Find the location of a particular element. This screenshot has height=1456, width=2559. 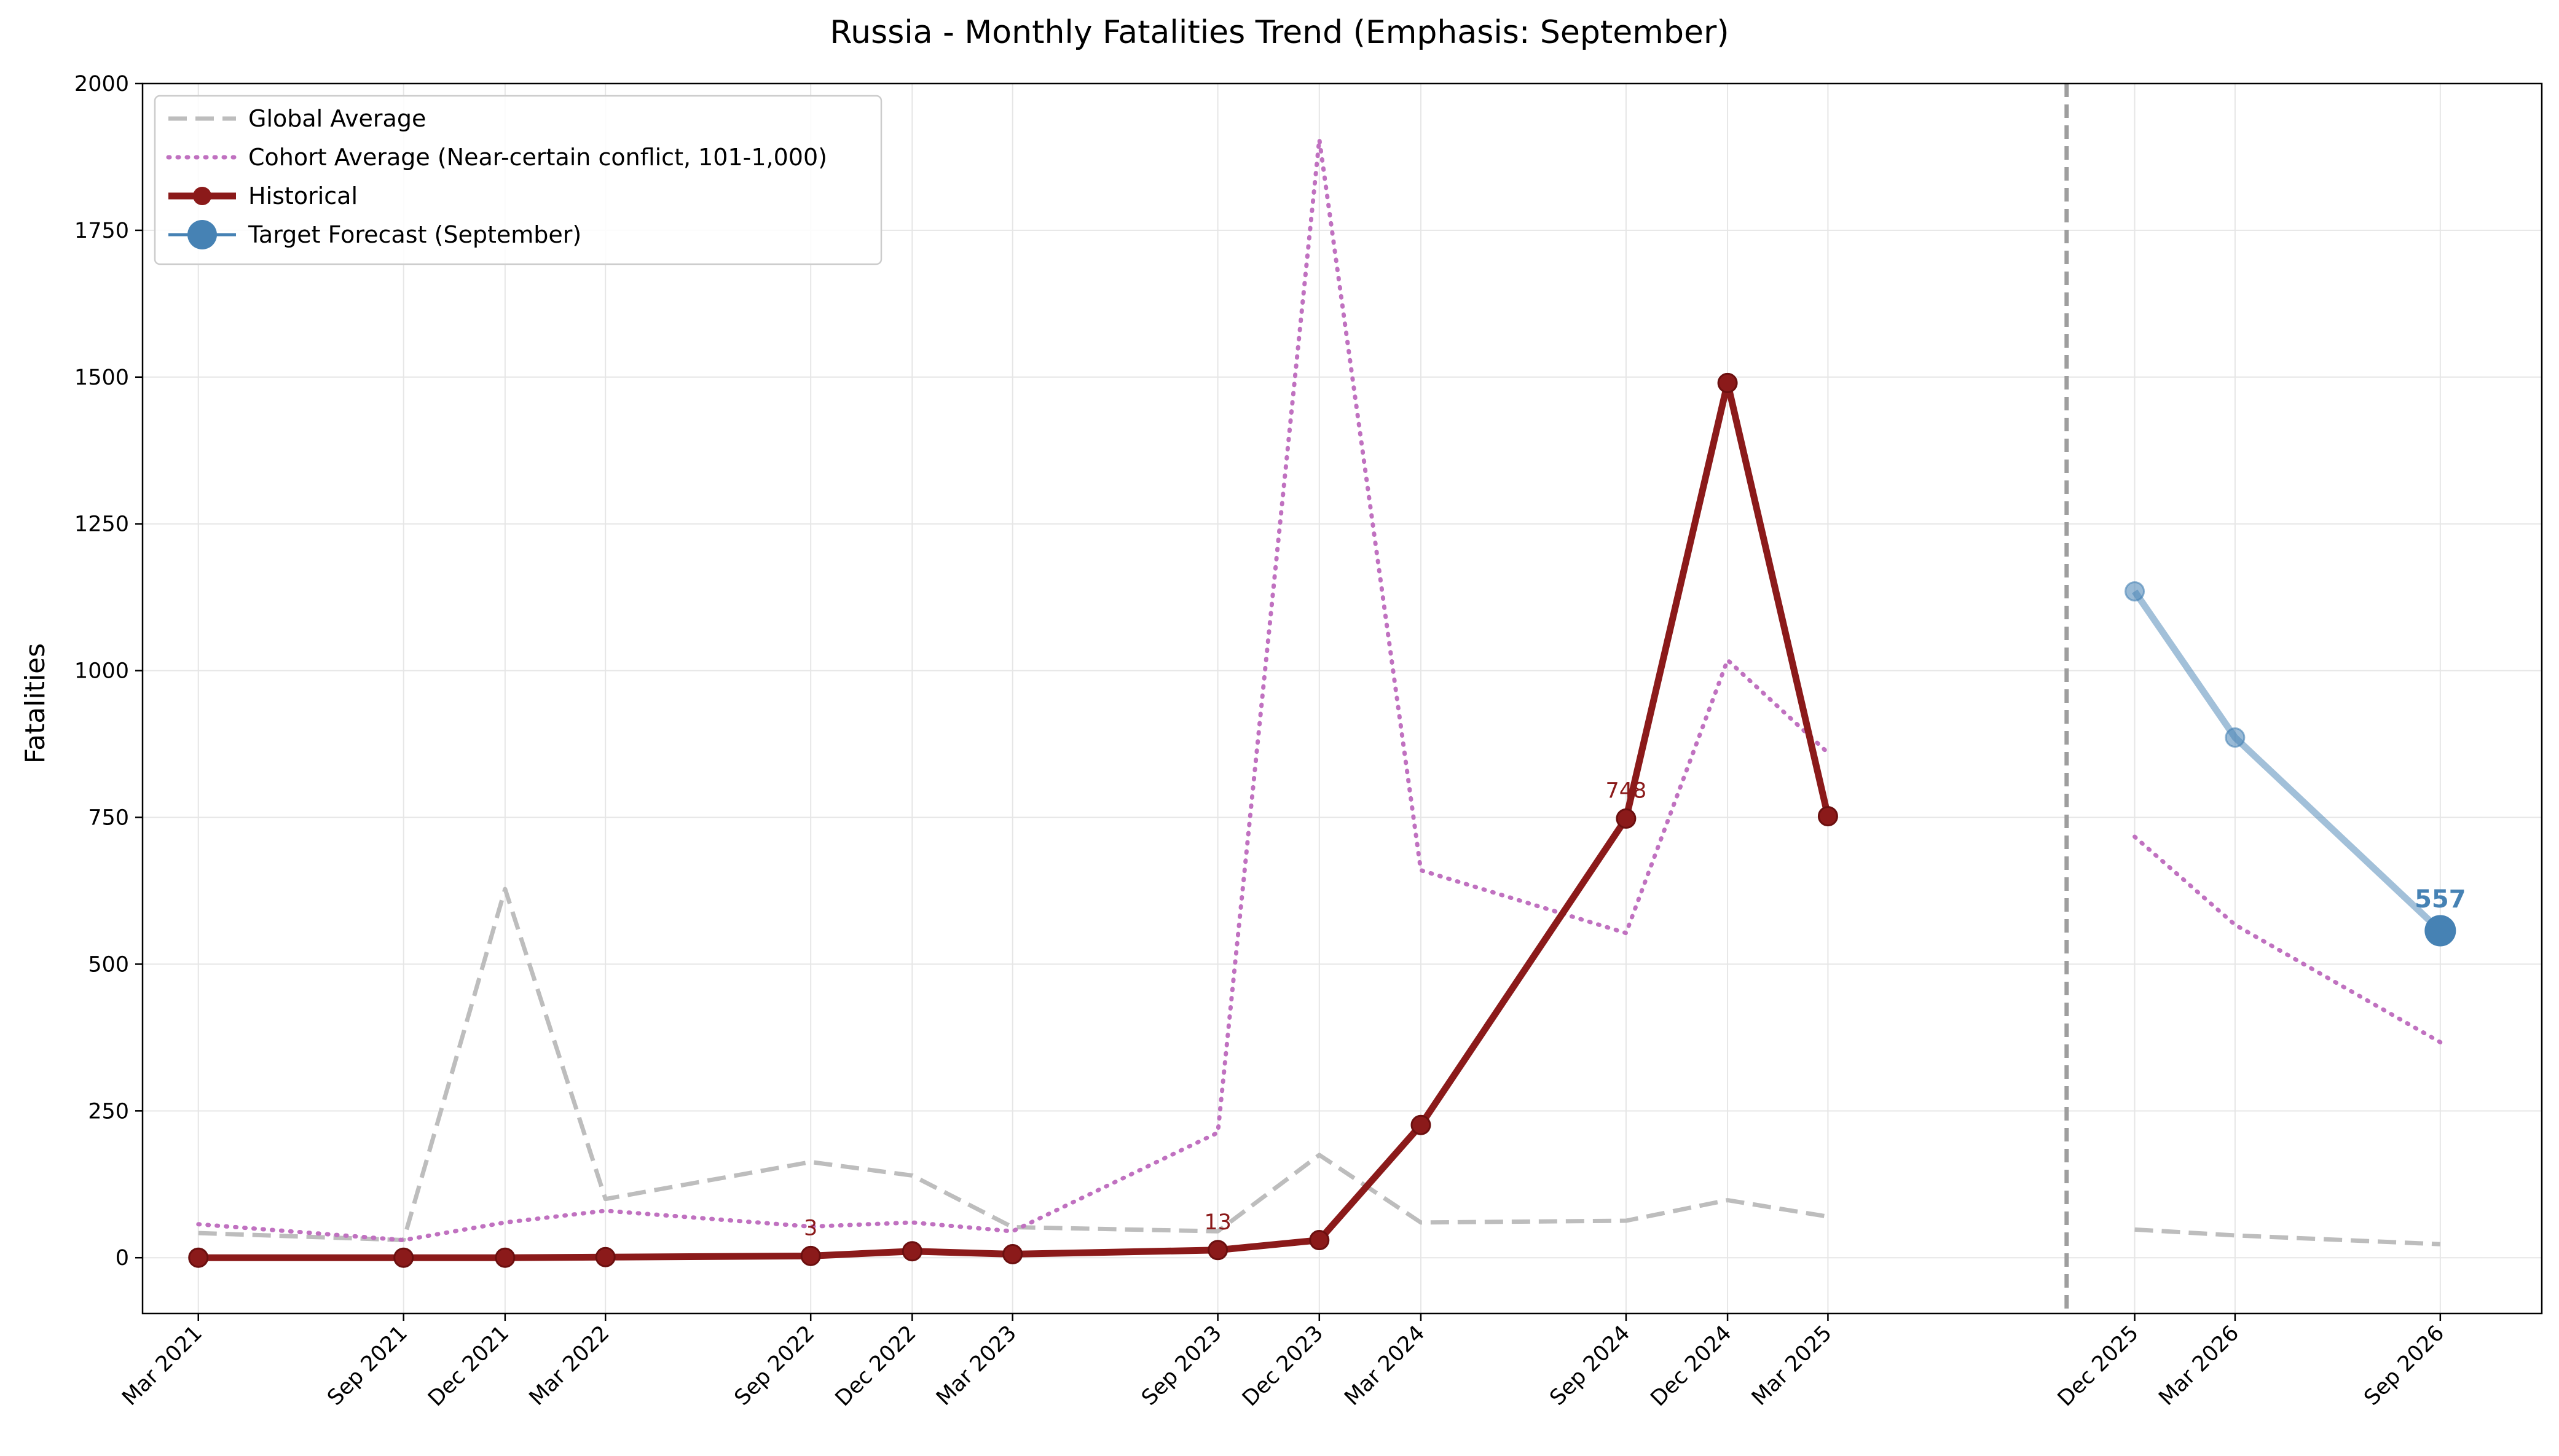

x-tick-label: Sep 2022 is located at coordinates (775, 1366).